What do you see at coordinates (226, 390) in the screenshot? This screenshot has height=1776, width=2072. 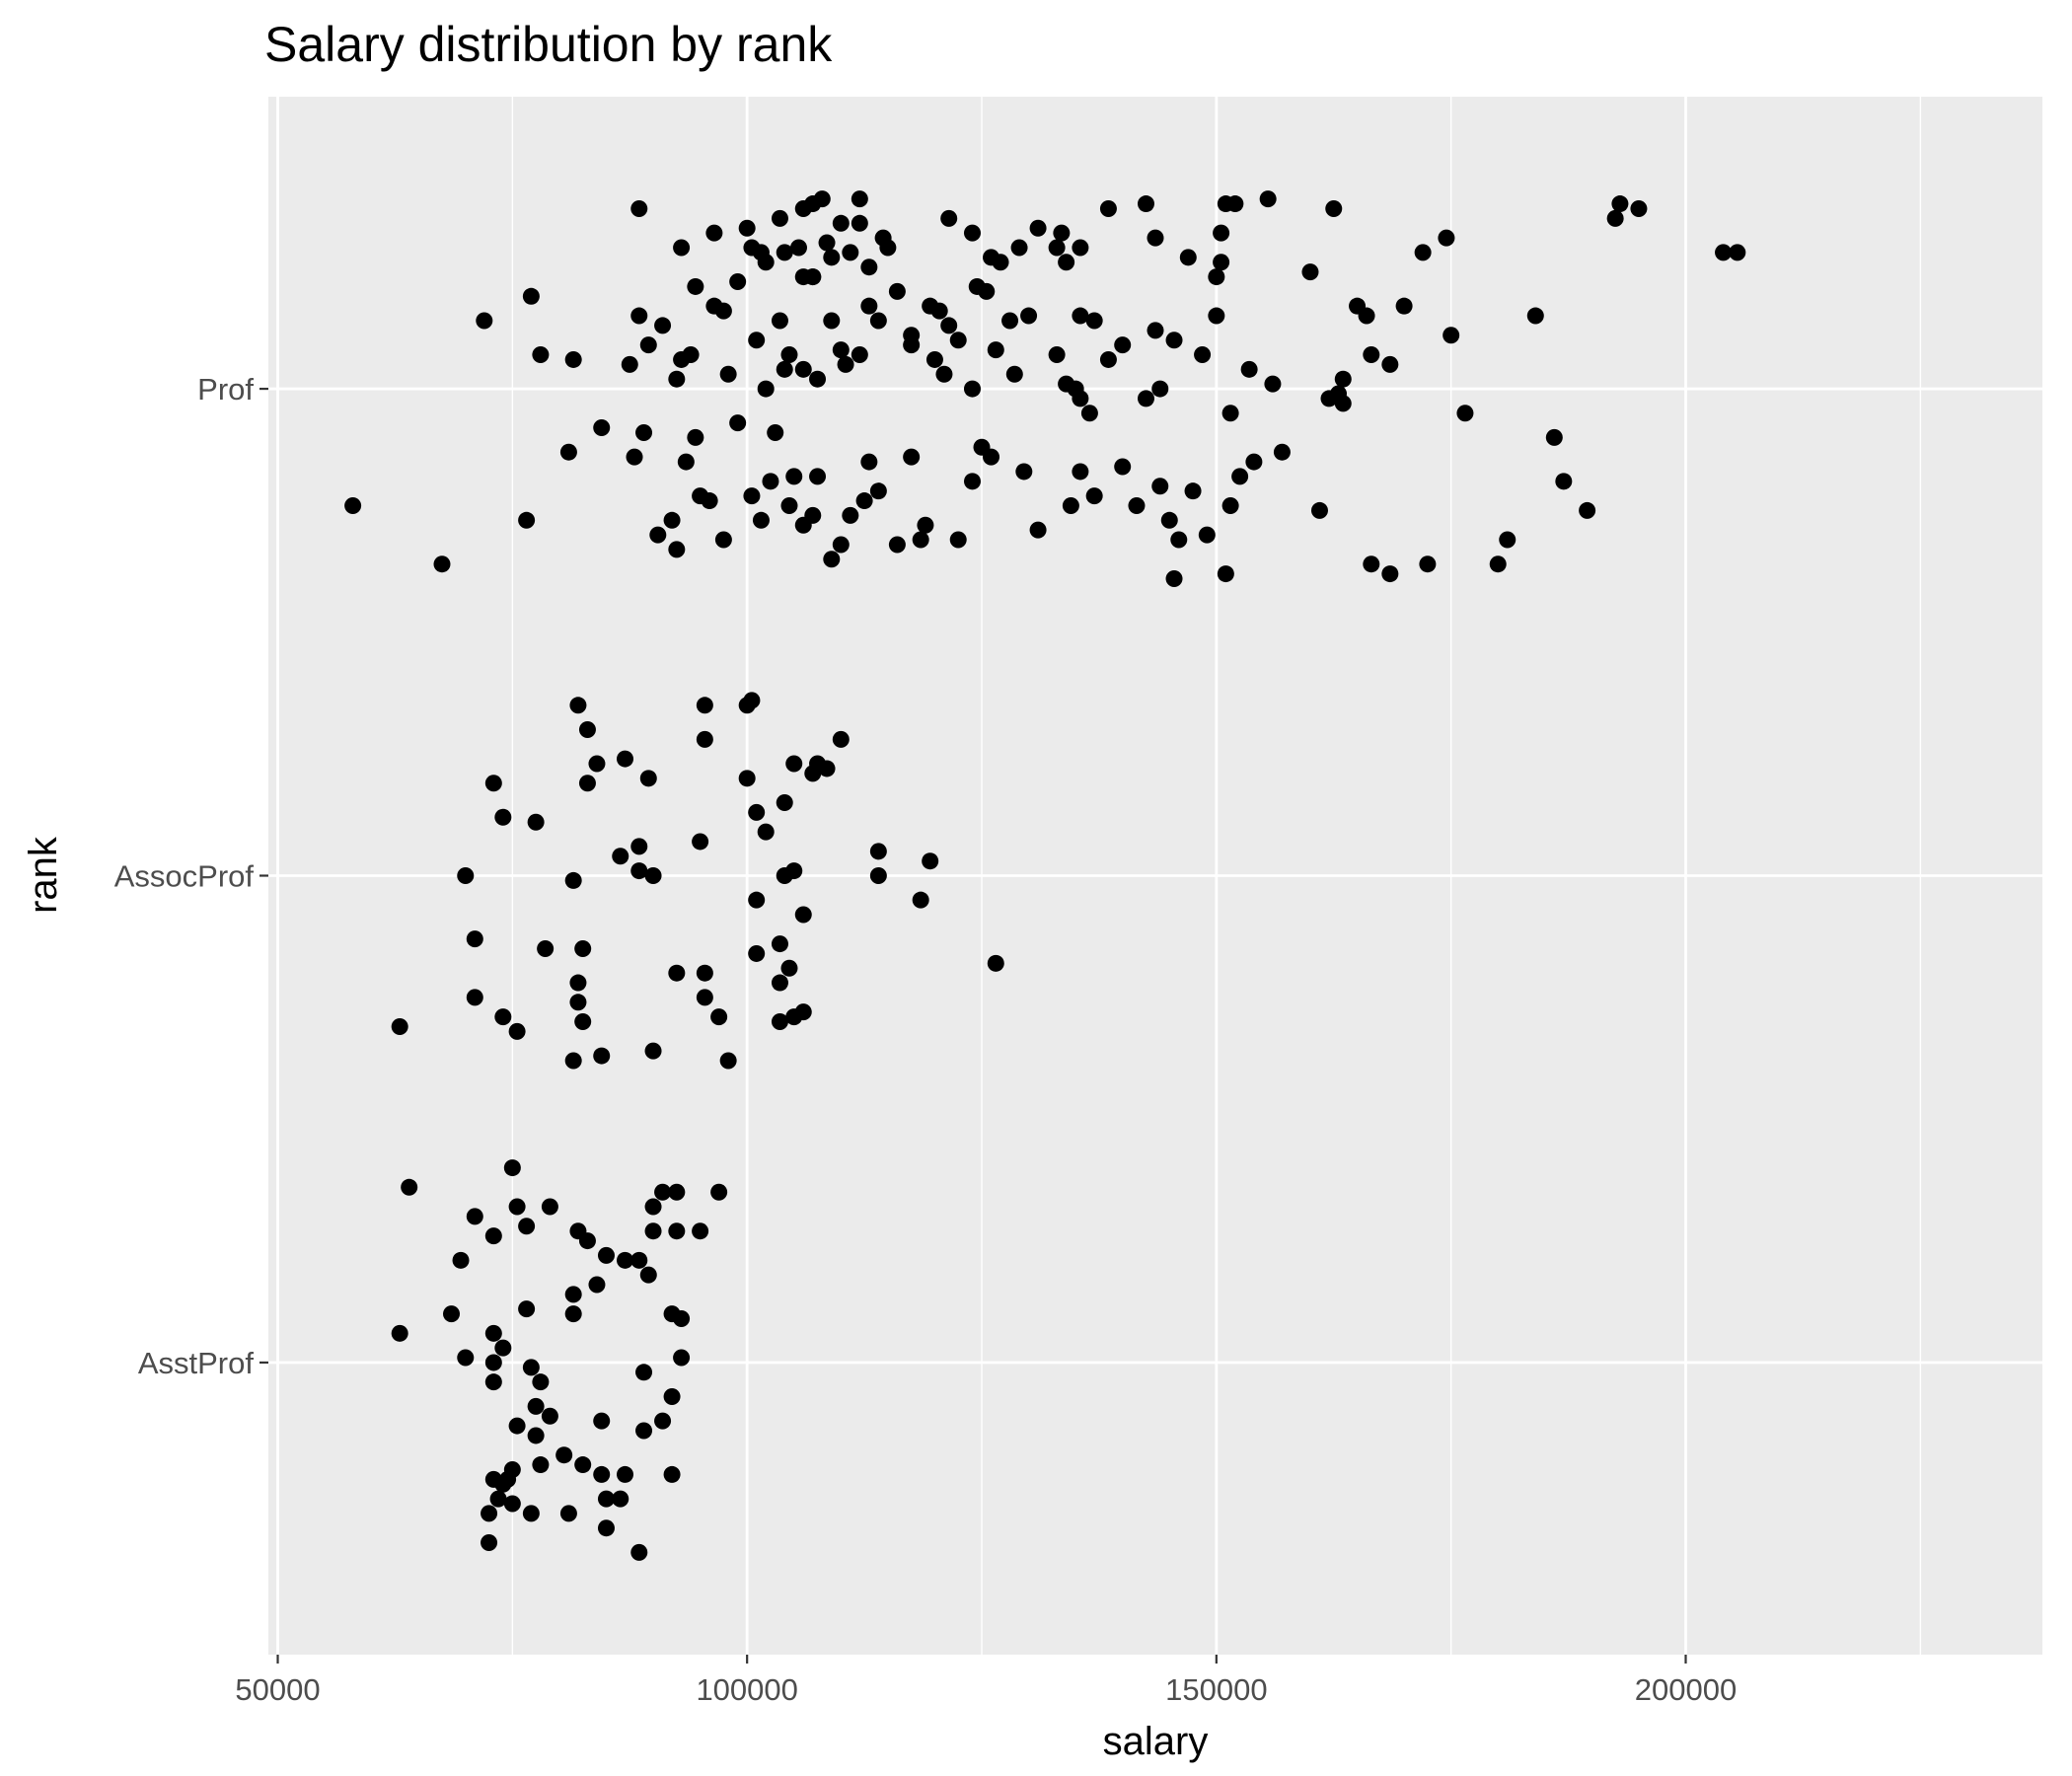 I see `y-tick-label: Prof` at bounding box center [226, 390].